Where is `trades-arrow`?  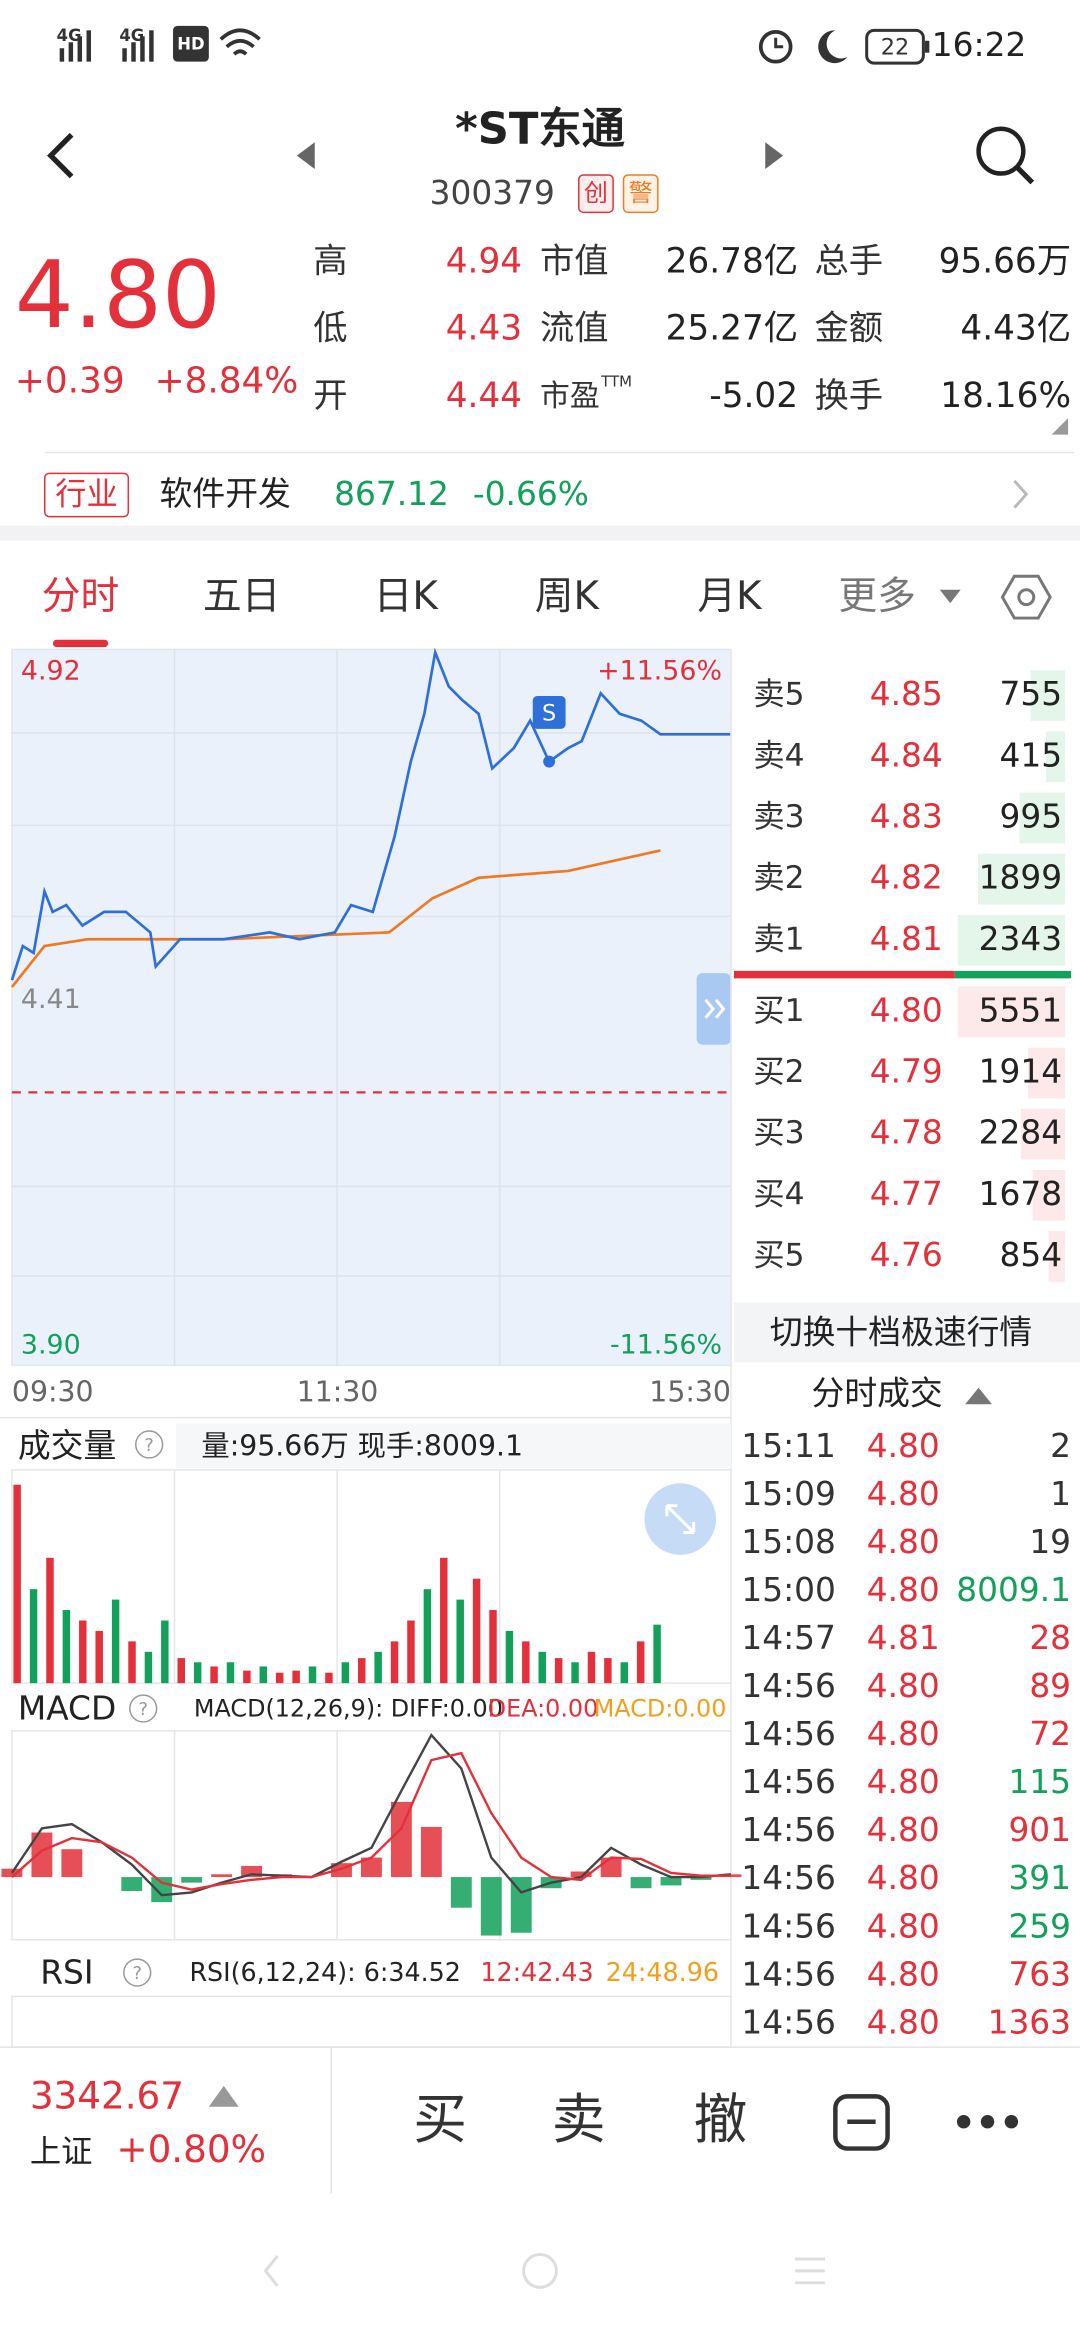 trades-arrow is located at coordinates (978, 1396).